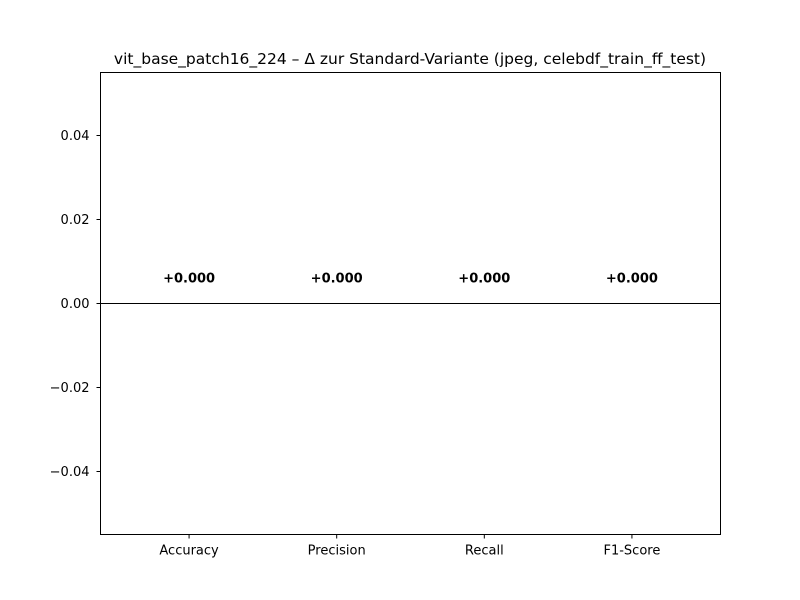  What do you see at coordinates (189, 551) in the screenshot?
I see `x-tick-label: Accuracy` at bounding box center [189, 551].